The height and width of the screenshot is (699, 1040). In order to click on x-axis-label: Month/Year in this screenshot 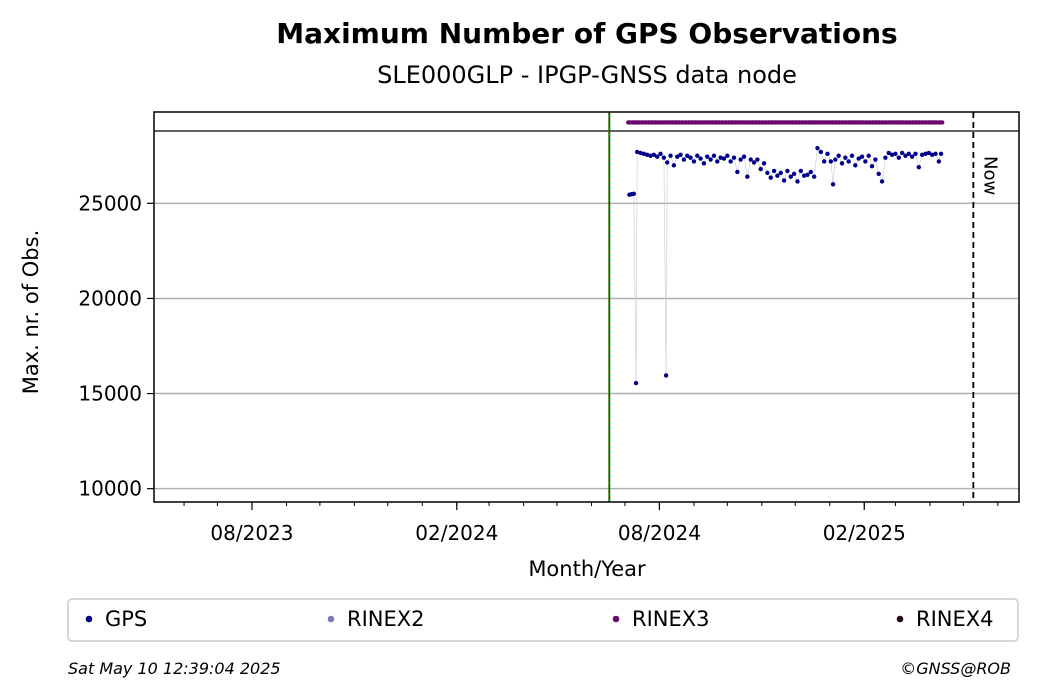, I will do `click(587, 569)`.